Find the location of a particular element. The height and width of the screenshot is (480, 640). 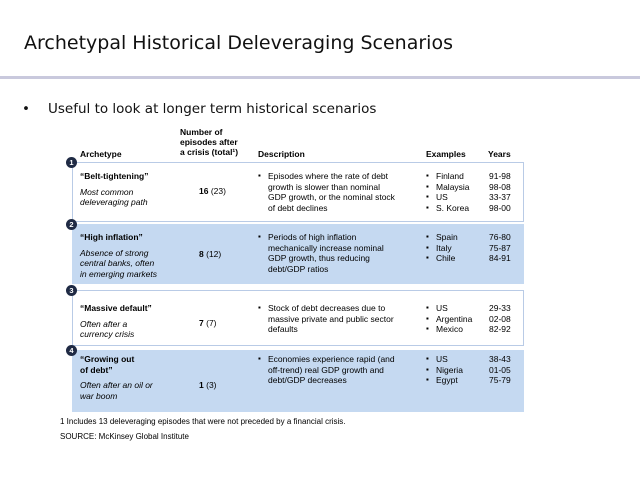

archetype-subtitle: Often after a is located at coordinates (104, 323).